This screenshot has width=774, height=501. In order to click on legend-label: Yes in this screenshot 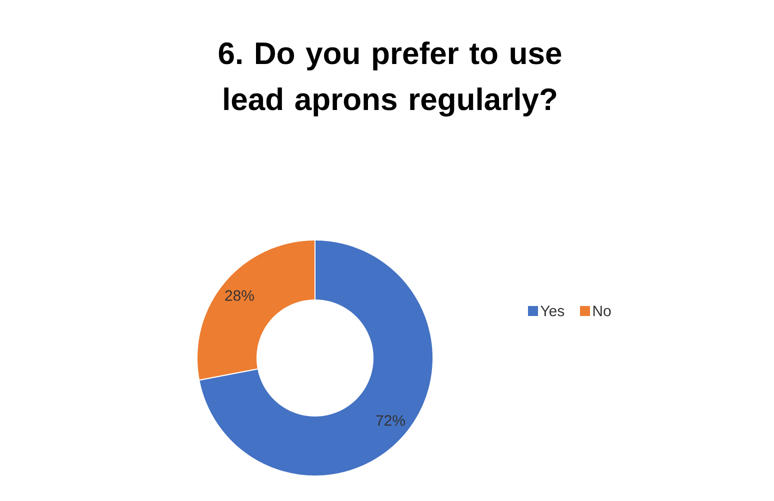, I will do `click(552, 311)`.